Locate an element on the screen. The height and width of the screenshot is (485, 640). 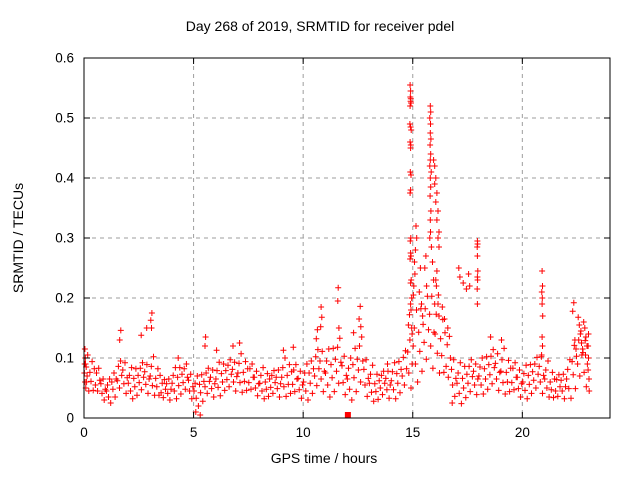
x-tick-label: 5 is located at coordinates (194, 432).